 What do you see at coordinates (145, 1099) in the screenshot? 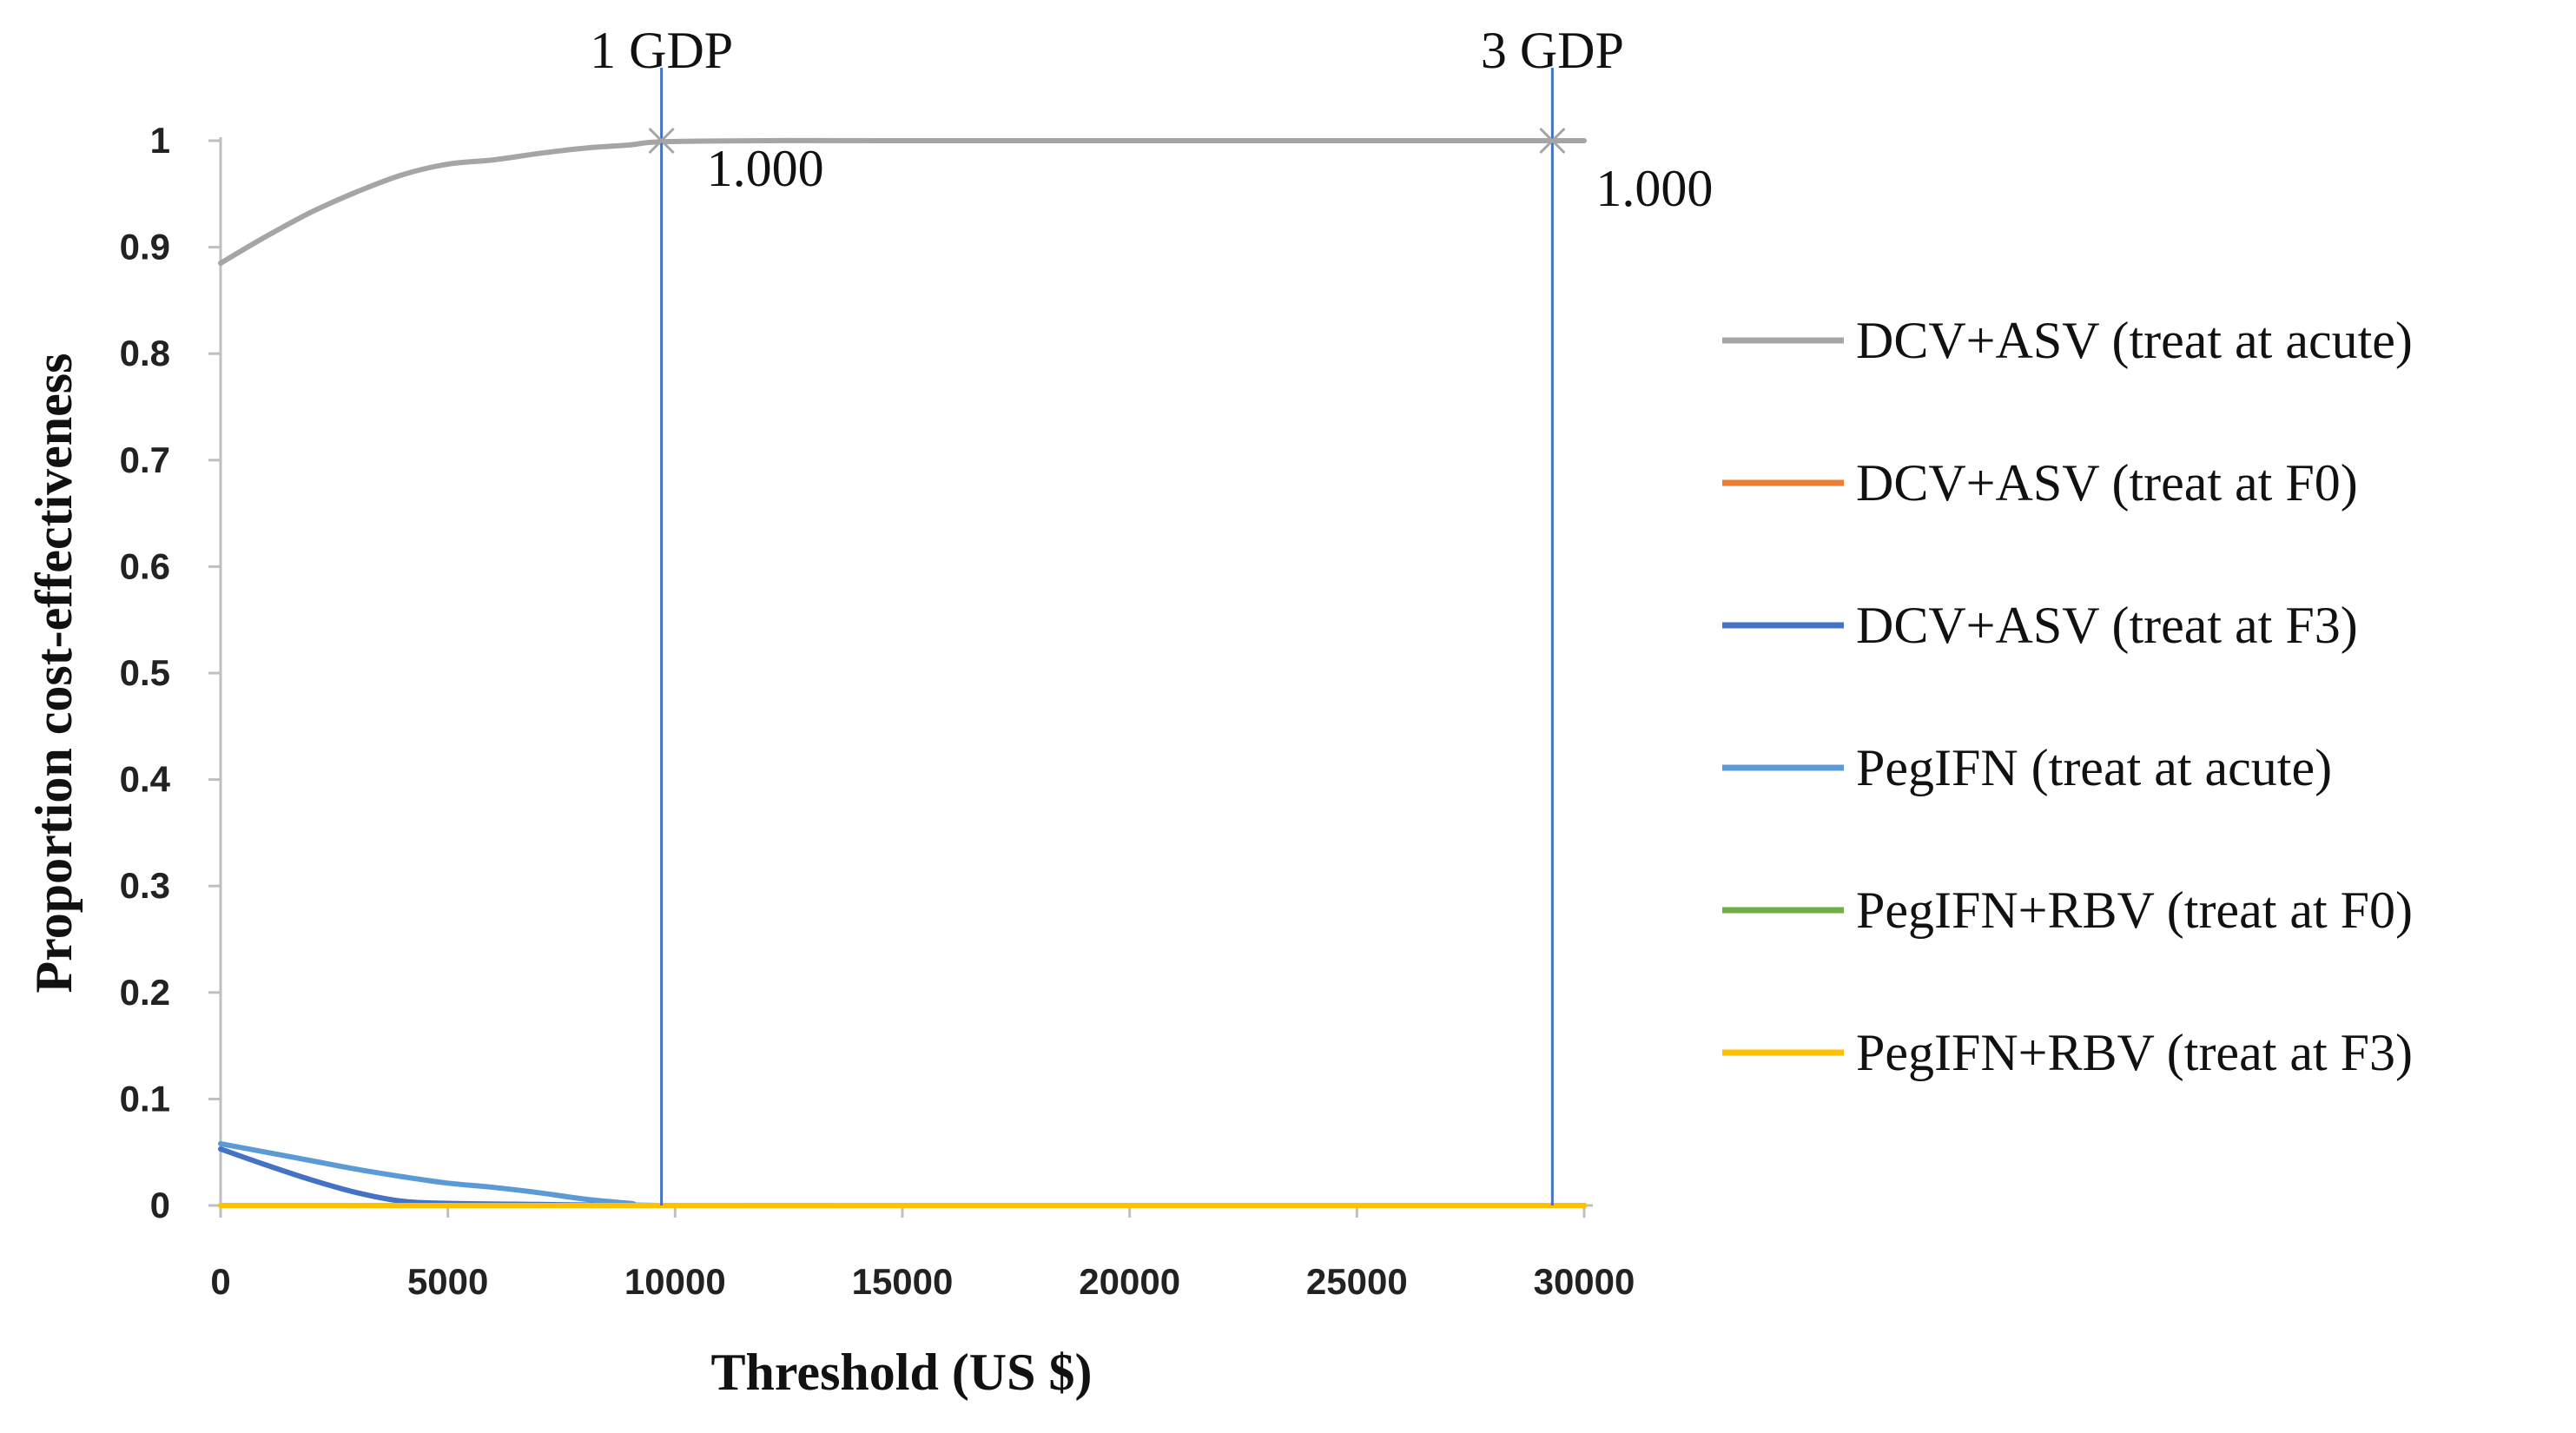
I see `y-tick-label: 0.1` at bounding box center [145, 1099].